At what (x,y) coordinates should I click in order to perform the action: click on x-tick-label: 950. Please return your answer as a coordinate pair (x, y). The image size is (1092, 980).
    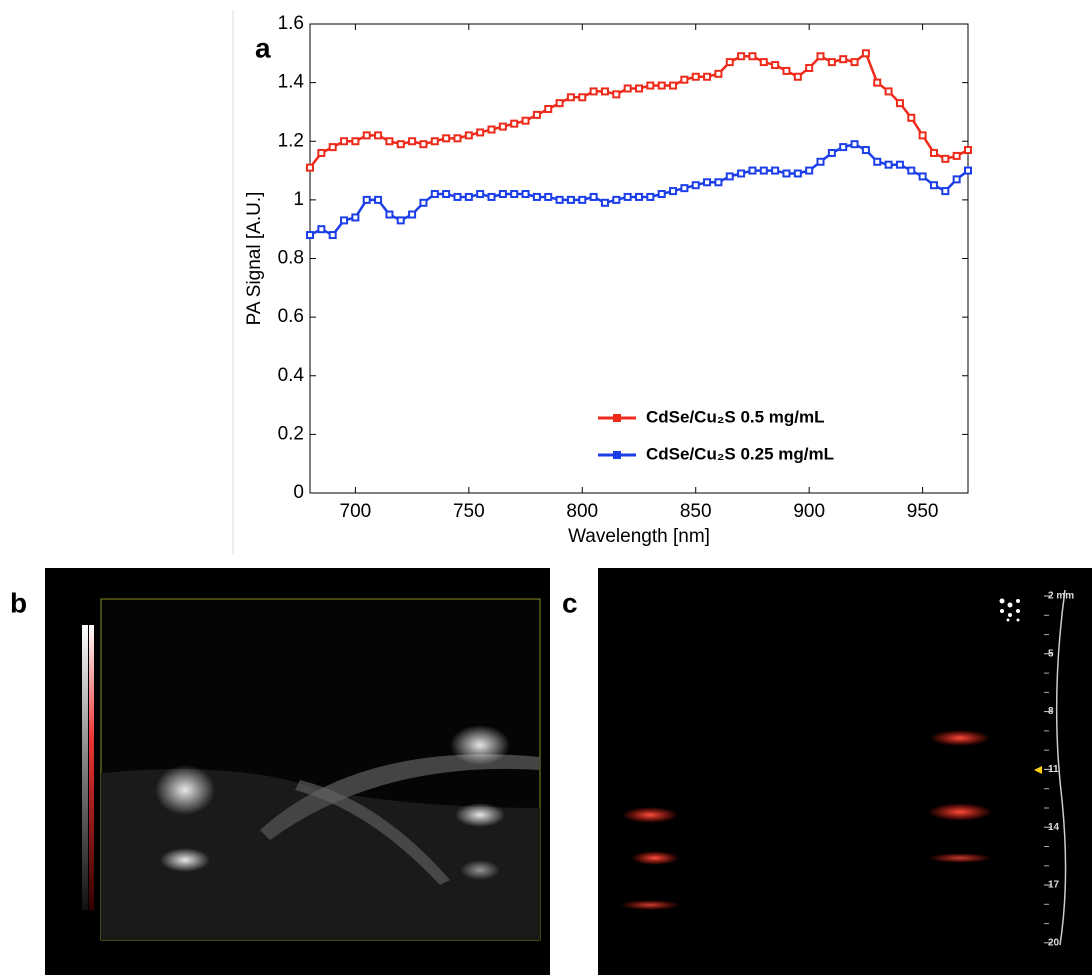
    Looking at the image, I should click on (923, 511).